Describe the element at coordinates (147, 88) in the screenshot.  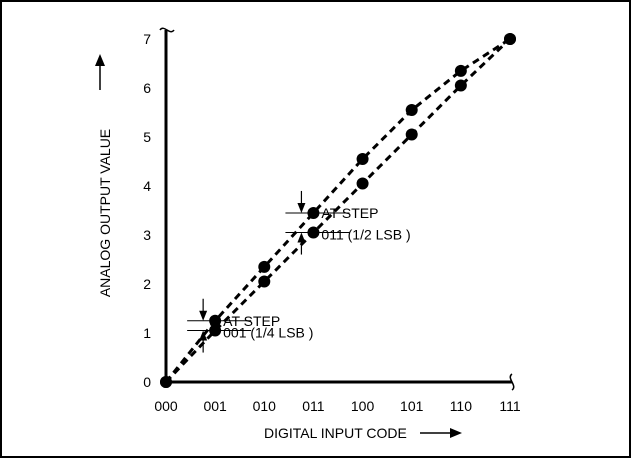
I see `y-tick-label: 6` at that location.